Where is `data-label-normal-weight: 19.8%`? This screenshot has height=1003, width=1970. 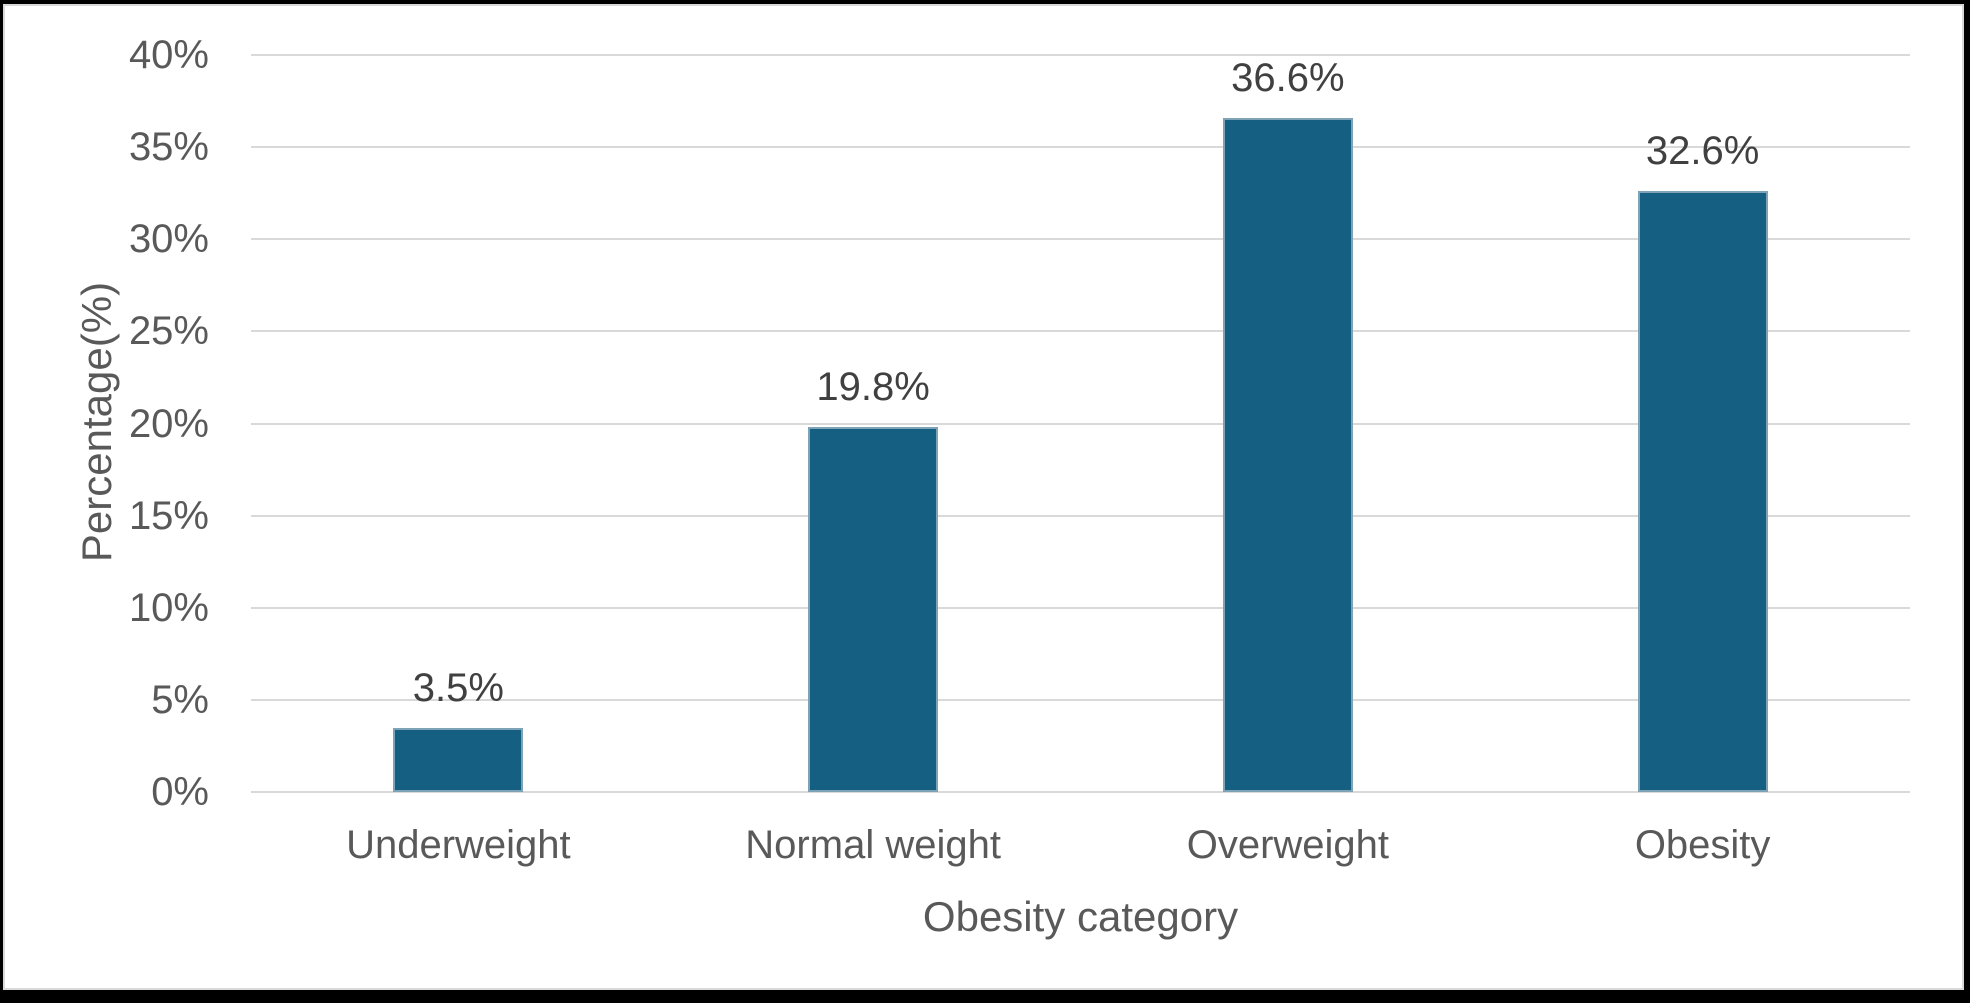 data-label-normal-weight: 19.8% is located at coordinates (873, 387).